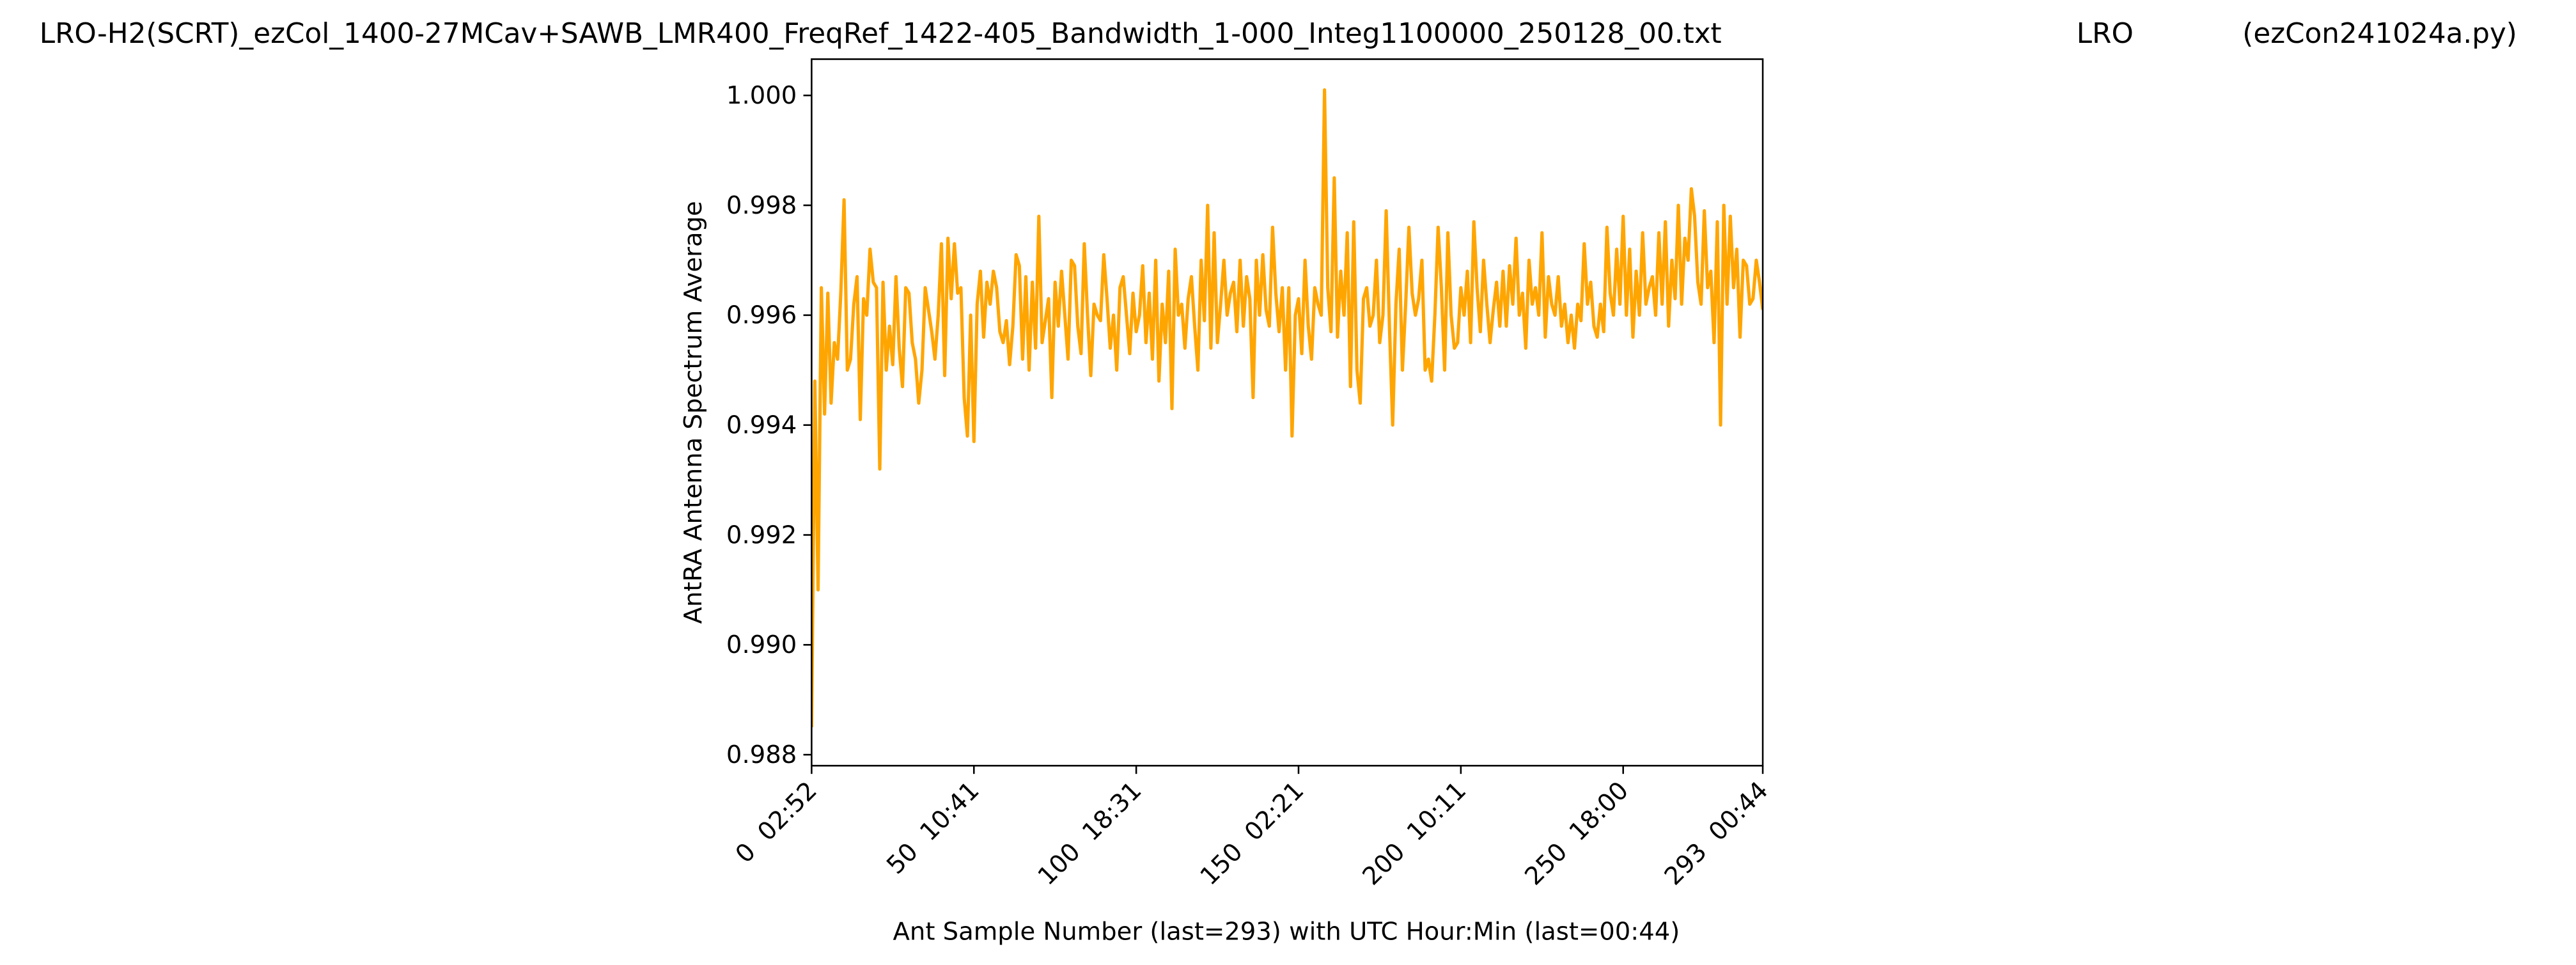 The width and height of the screenshot is (2576, 965). I want to click on program-label: (ezCon241024a.py), so click(2379, 33).